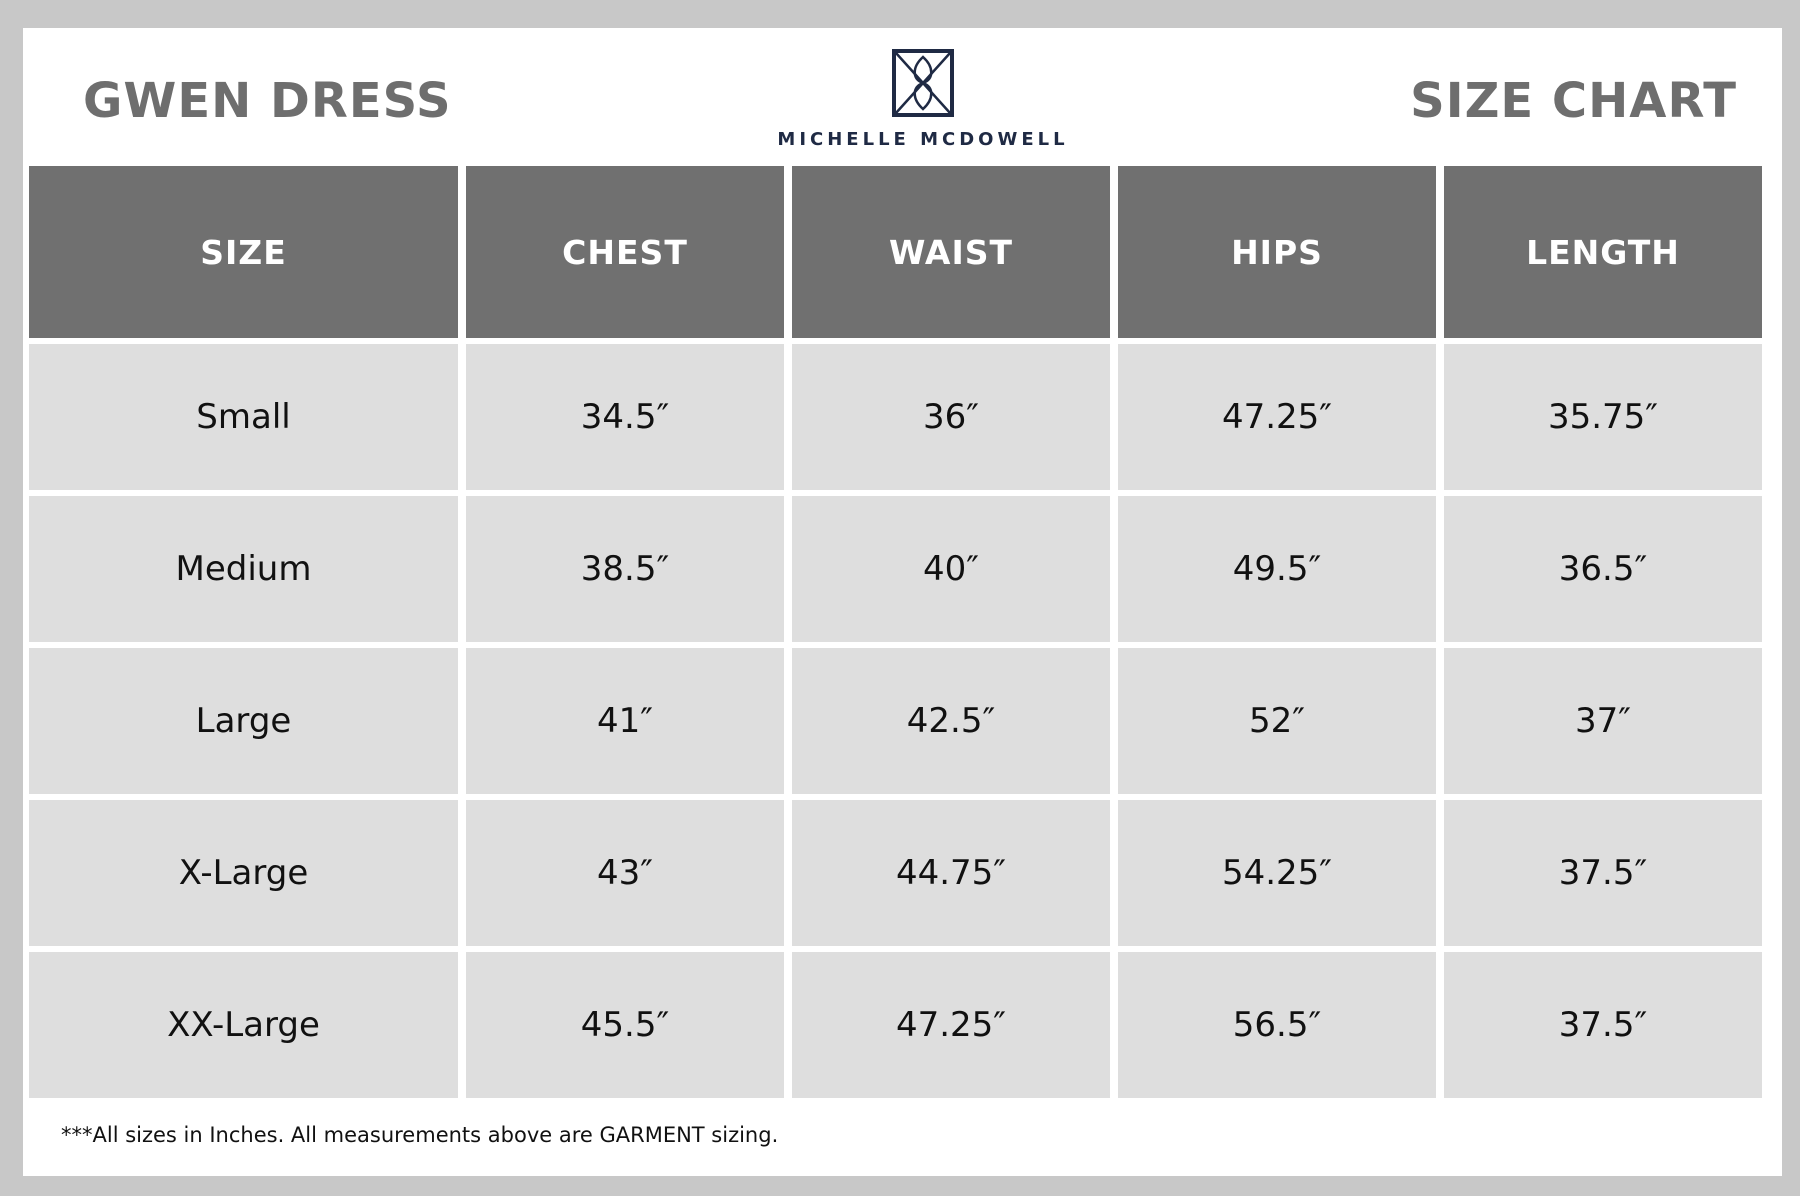  I want to click on chest-value: 41″, so click(625, 721).